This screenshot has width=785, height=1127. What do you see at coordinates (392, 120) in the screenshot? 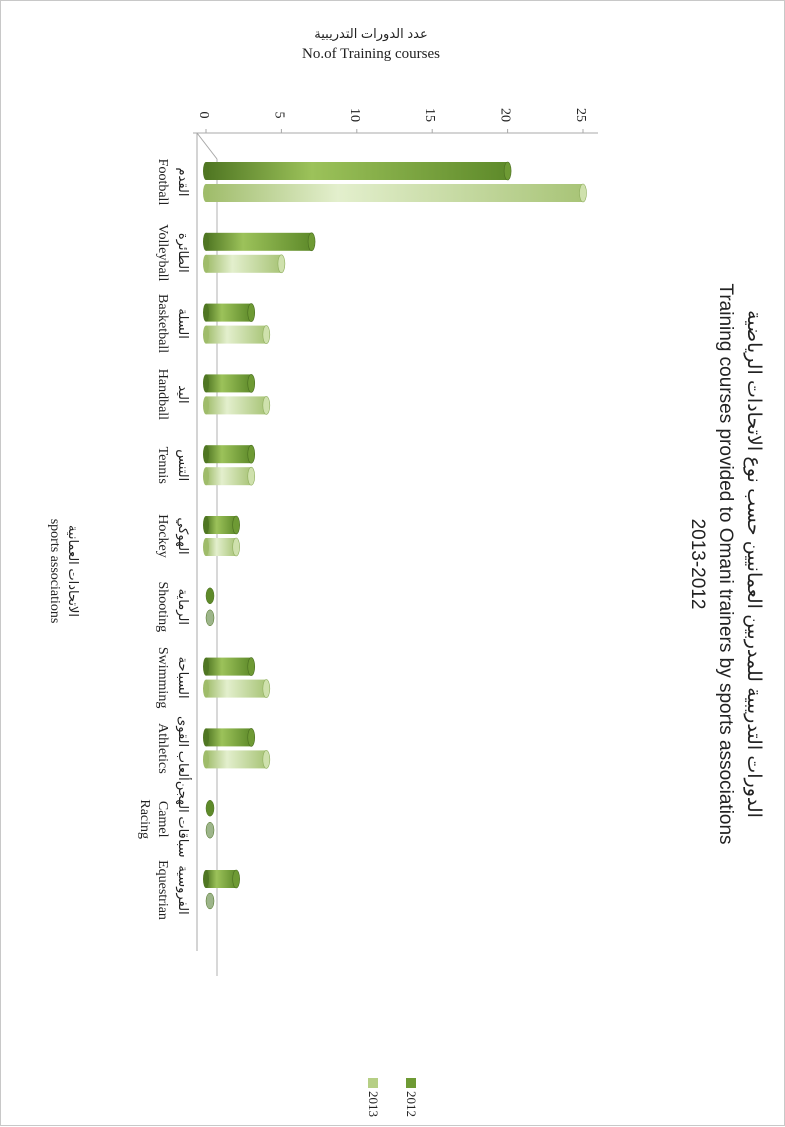
I see `value-axis-ticks: 0 5 10 15 20 25` at bounding box center [392, 120].